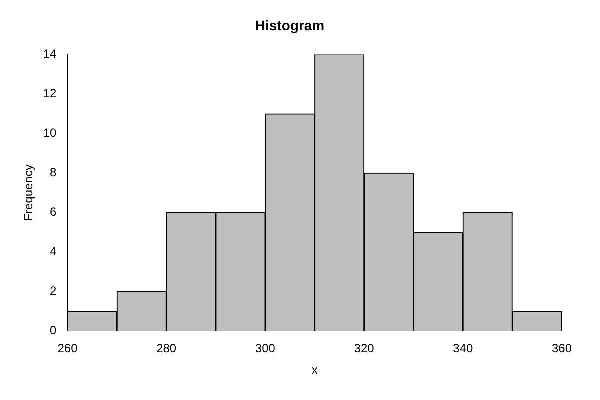  Describe the element at coordinates (54, 291) in the screenshot. I see `y-tick-label: 2` at that location.